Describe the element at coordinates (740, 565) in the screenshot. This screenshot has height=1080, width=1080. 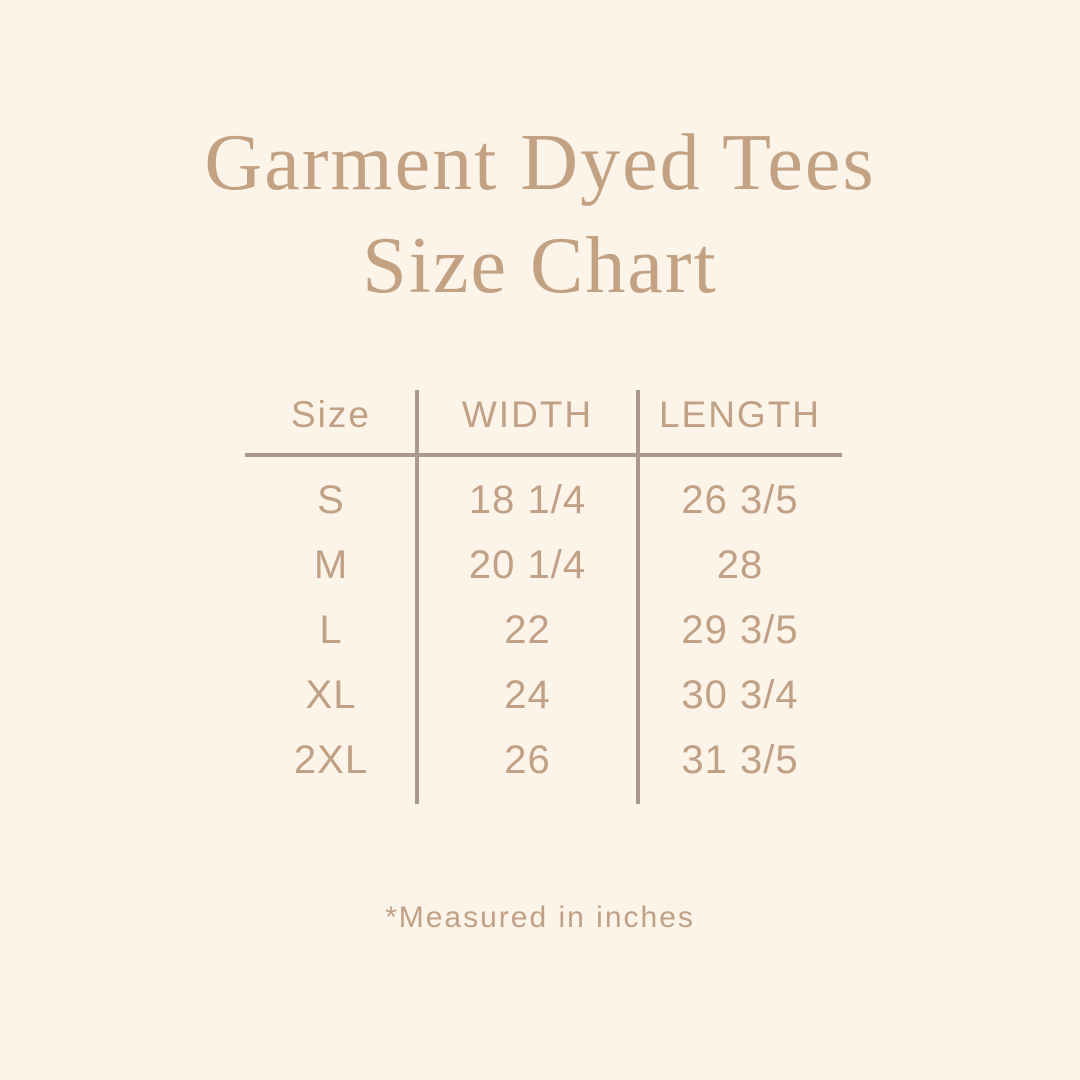
I see `cell-m-length: 28` at that location.